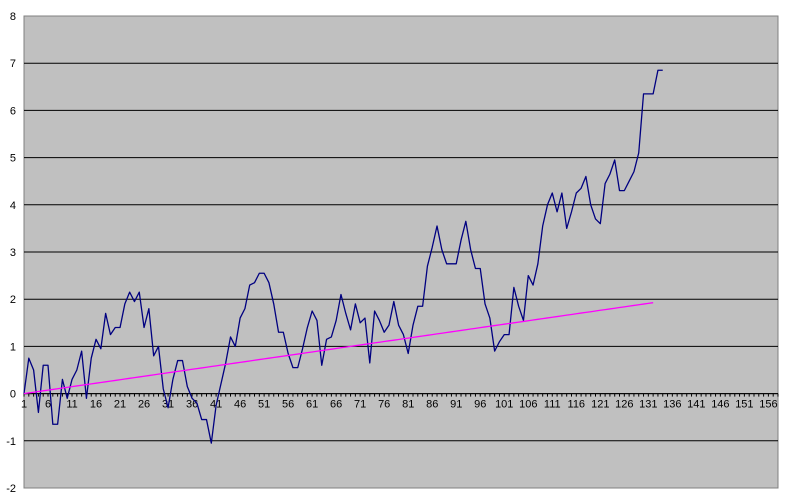  Describe the element at coordinates (96, 405) in the screenshot. I see `x-tick-label: 16` at that location.